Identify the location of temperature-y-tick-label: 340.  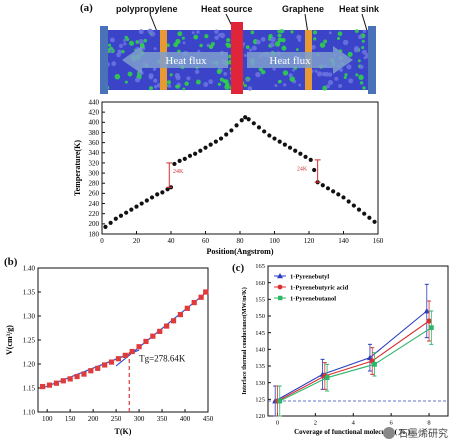
(94, 153).